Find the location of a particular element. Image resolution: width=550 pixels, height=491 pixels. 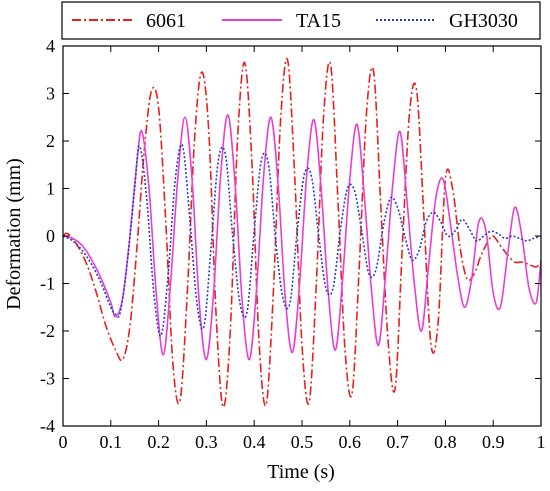

y-tick-label: 1 is located at coordinates (50, 189).